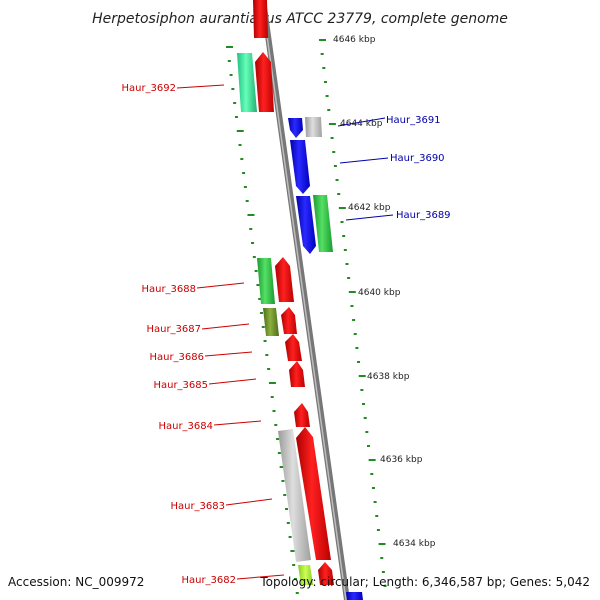 The image size is (600, 600). Describe the element at coordinates (180, 385) in the screenshot. I see `gene-label: Haur_3685` at that location.